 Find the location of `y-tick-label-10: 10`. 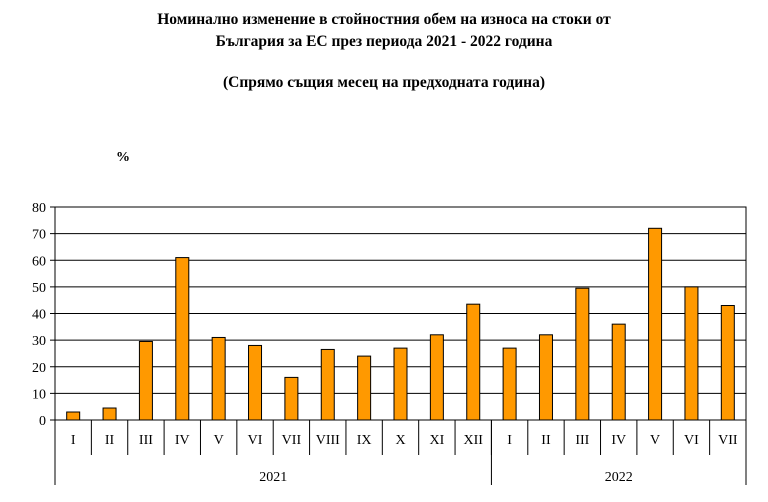

y-tick-label-10: 10 is located at coordinates (39, 394).